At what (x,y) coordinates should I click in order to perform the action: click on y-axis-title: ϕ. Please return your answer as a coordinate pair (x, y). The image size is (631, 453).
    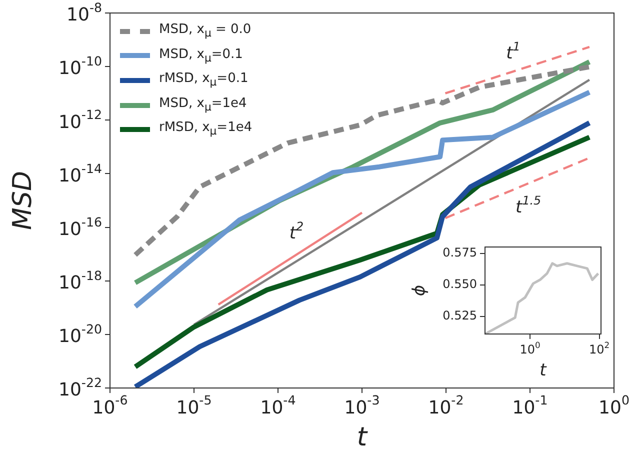
    Looking at the image, I should click on (419, 290).